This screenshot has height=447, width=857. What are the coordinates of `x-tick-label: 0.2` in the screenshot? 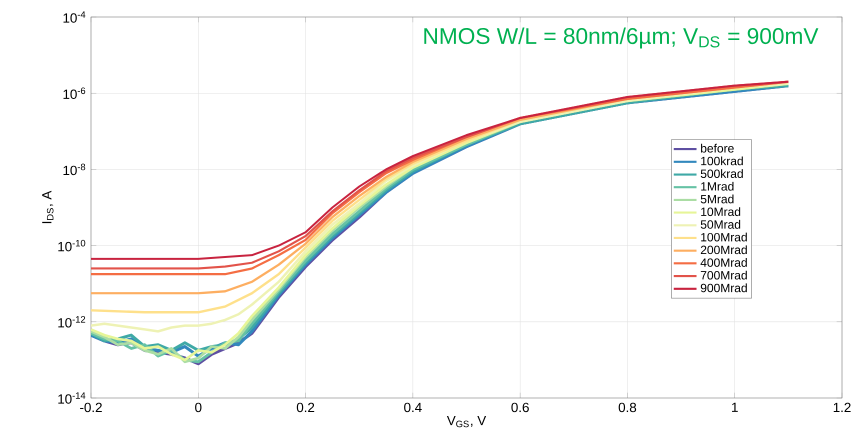 It's located at (305, 407).